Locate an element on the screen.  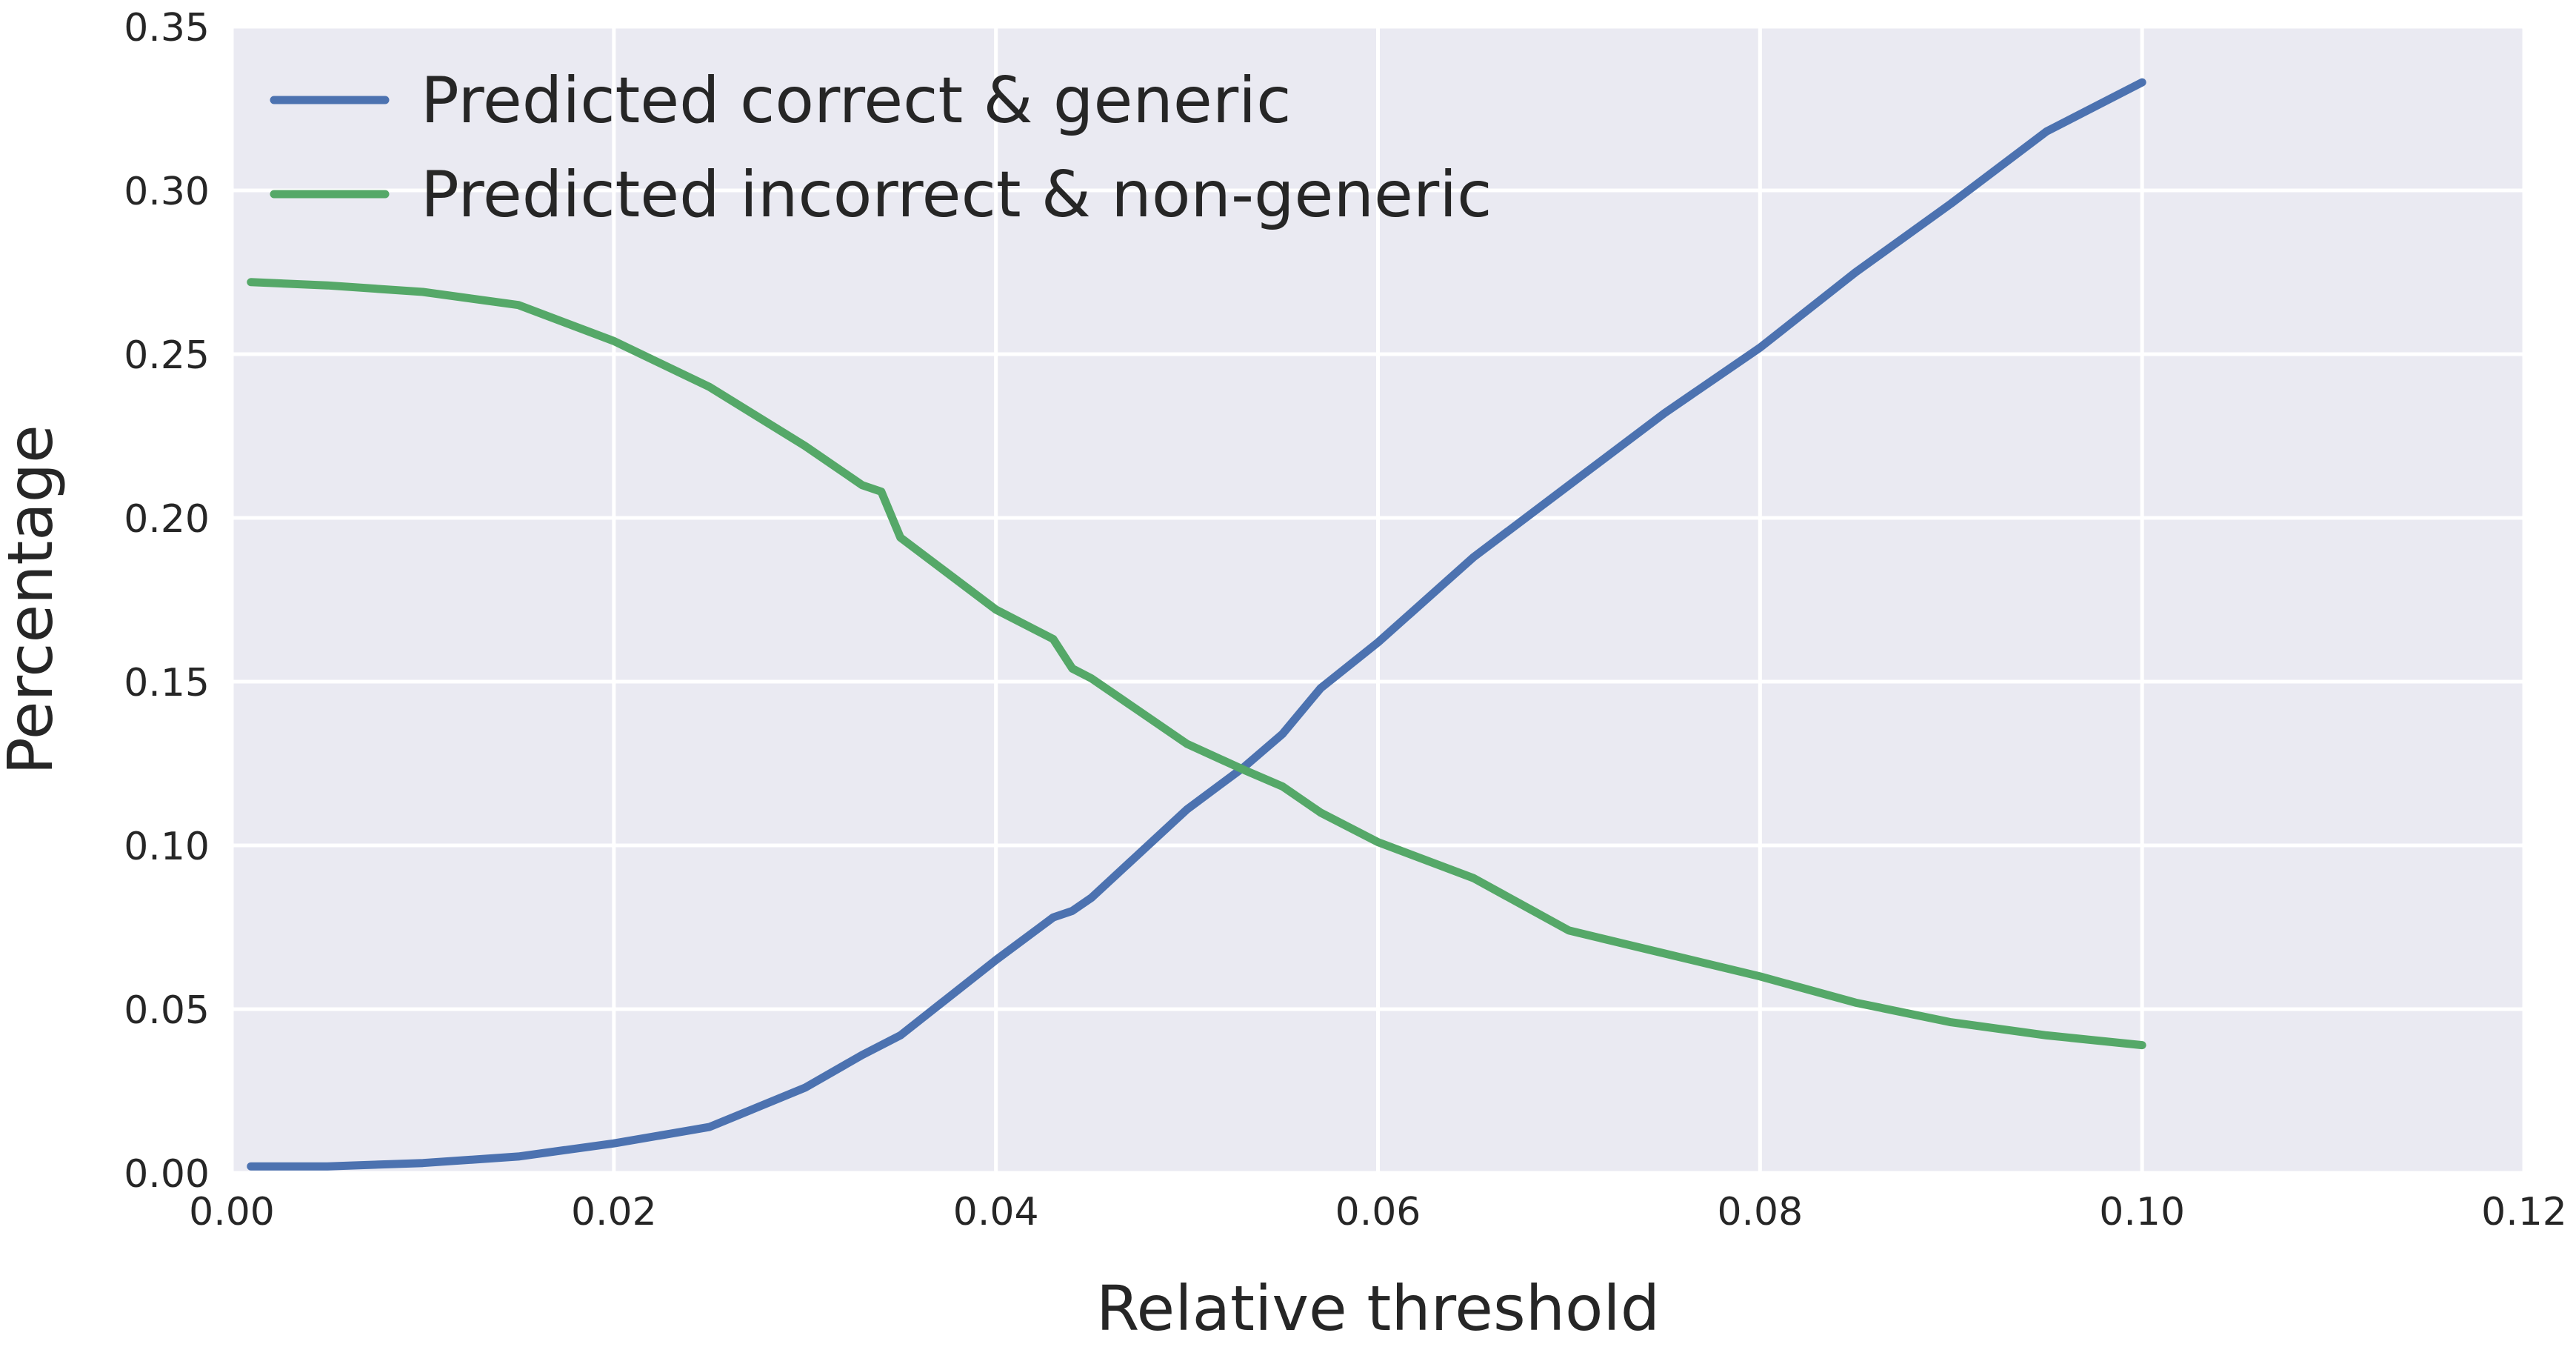
x-tick-label: 0.12 is located at coordinates (2524, 1212).